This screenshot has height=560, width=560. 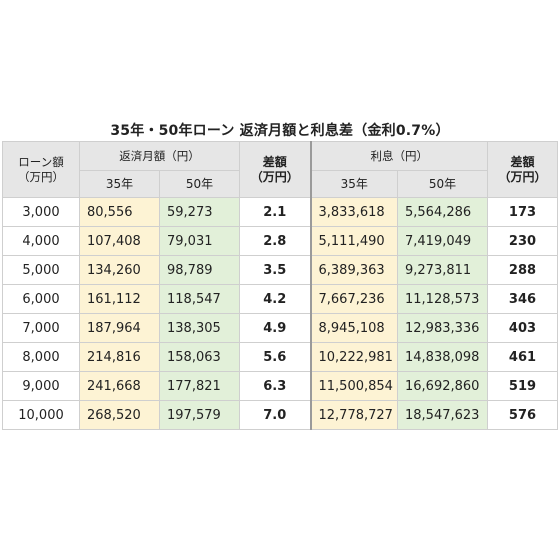 I want to click on monthly-diff-cell: 4.9, so click(x=275, y=328).